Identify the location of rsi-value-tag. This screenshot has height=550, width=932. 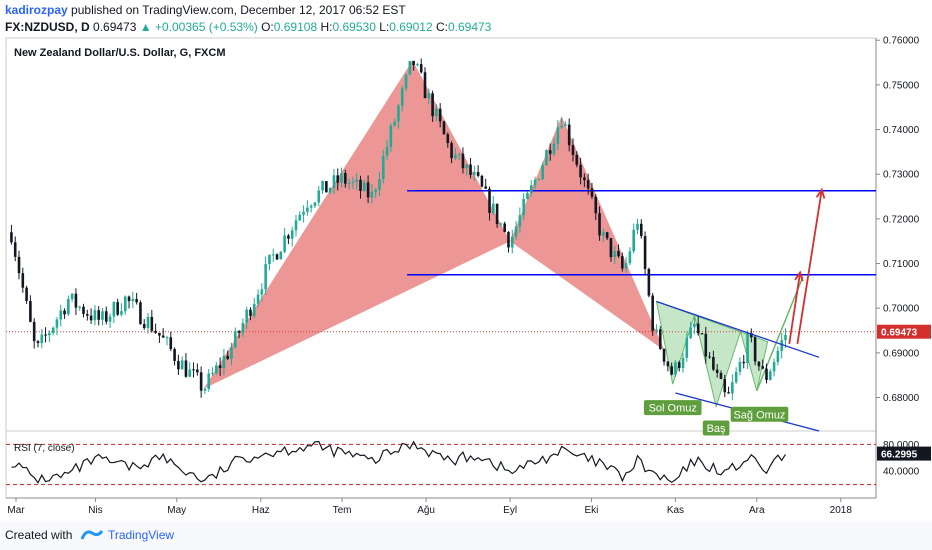
(904, 453).